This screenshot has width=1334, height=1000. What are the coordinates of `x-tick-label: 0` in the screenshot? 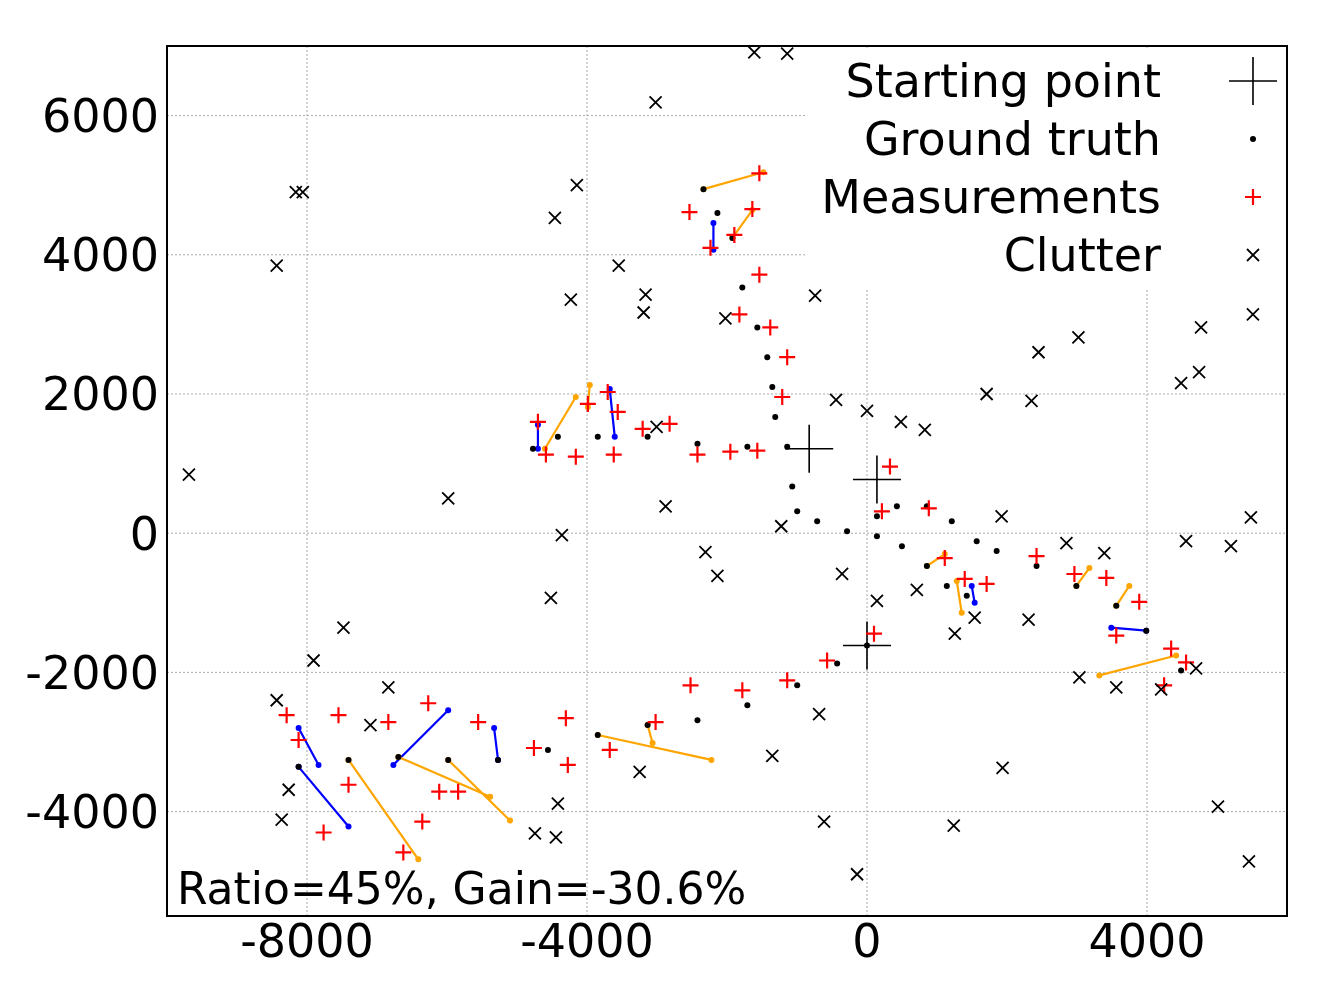 It's located at (867, 940).